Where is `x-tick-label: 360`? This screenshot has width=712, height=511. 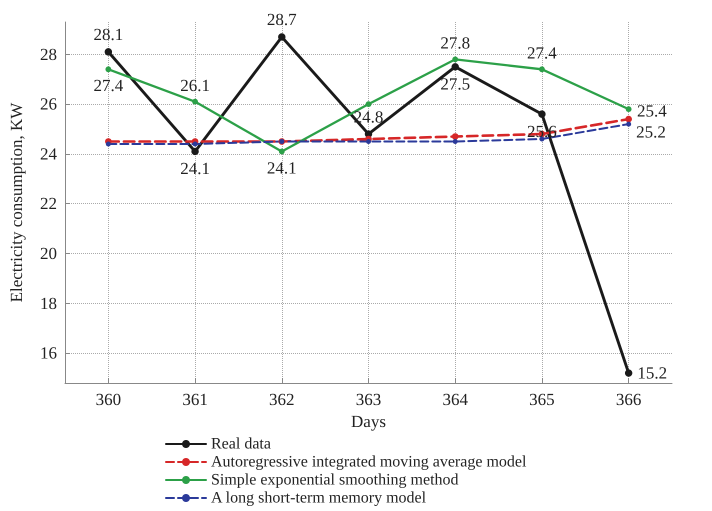
x-tick-label: 360 is located at coordinates (109, 399).